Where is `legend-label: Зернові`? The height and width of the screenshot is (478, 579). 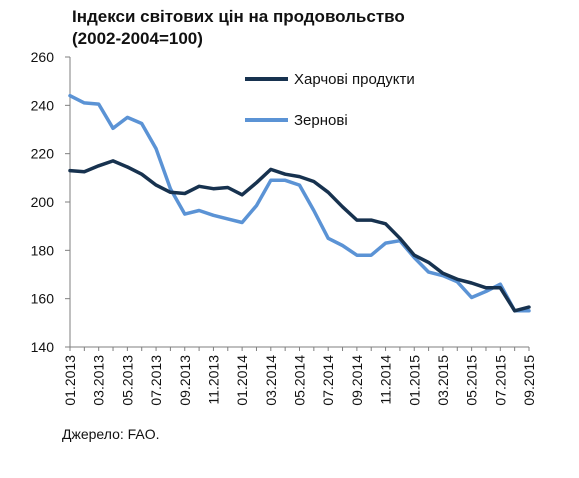
legend-label: Зернові is located at coordinates (321, 120).